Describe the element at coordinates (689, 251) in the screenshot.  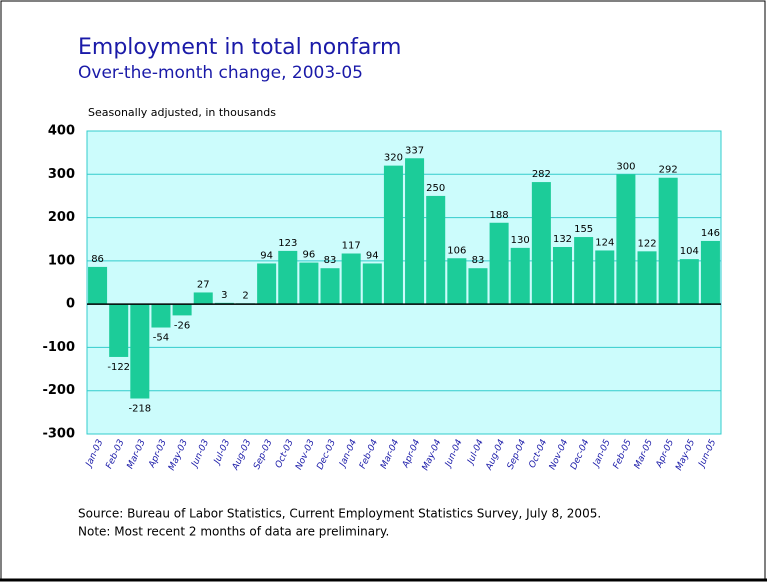
I see `value-label: 104` at that location.